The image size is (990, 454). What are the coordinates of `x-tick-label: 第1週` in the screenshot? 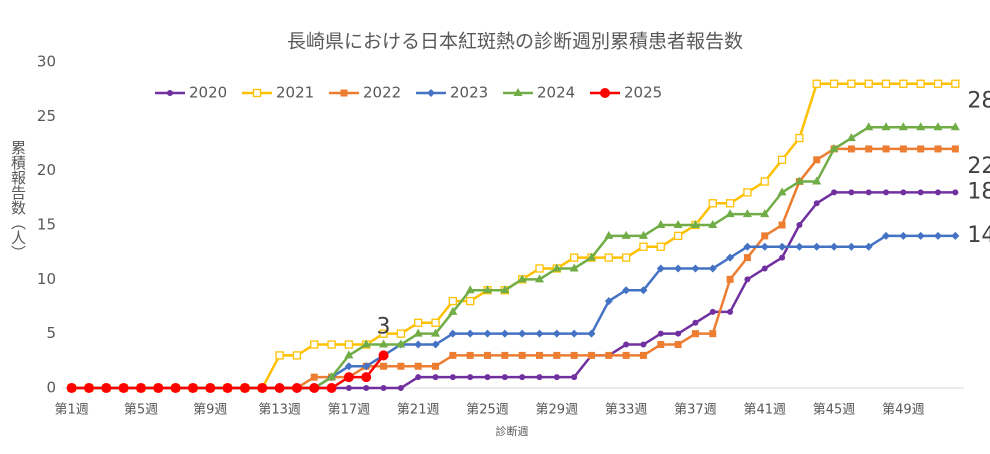 It's located at (72, 410).